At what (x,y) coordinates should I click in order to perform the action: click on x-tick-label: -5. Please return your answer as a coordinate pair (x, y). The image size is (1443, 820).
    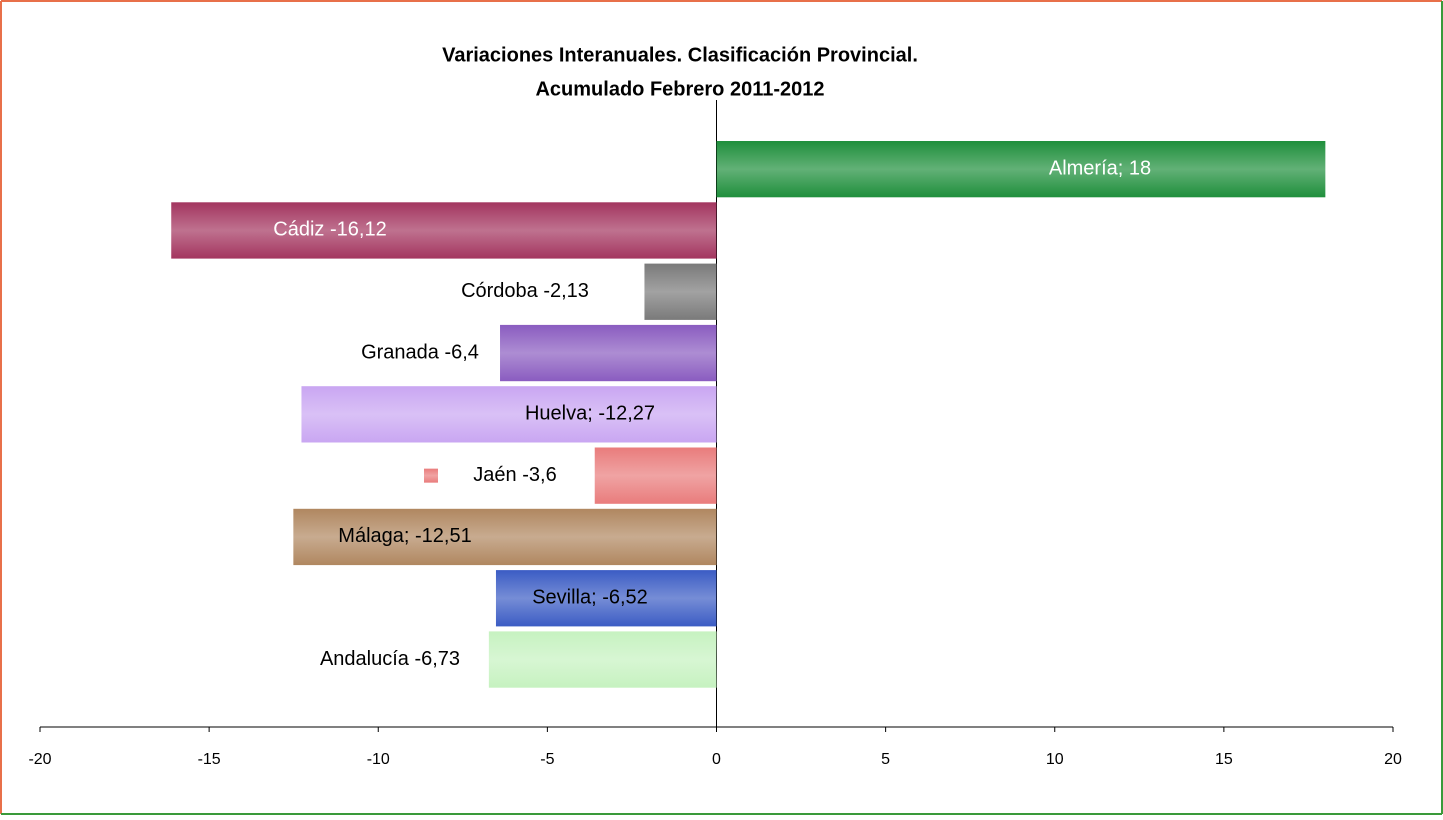
    Looking at the image, I should click on (547, 759).